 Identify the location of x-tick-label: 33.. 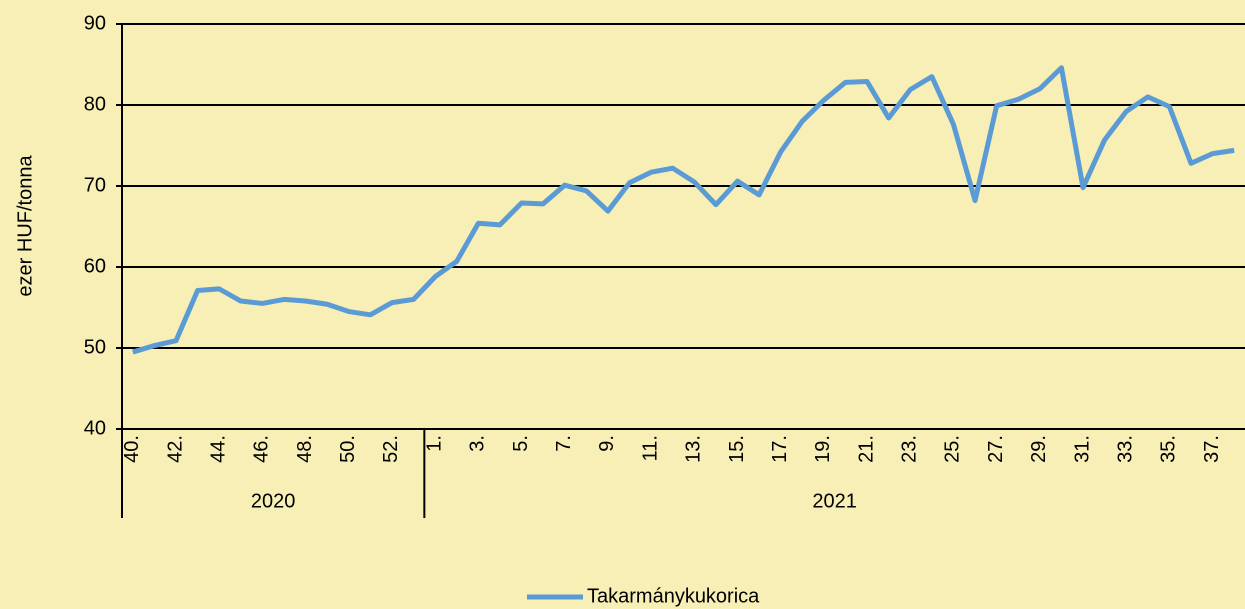
(1126, 449).